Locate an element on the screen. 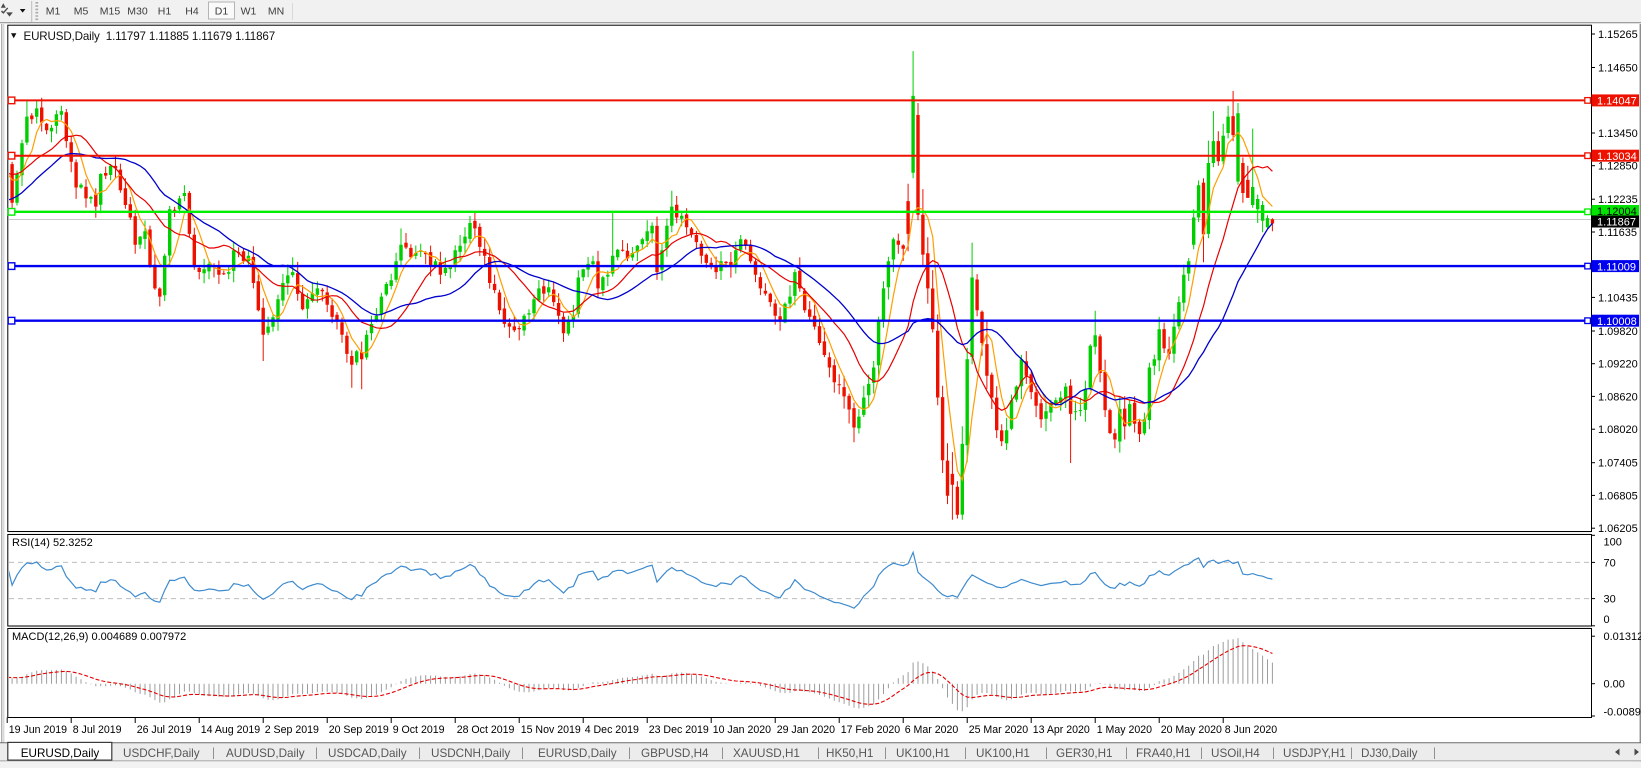 This screenshot has height=768, width=1641. svg-text: XAUUSD,H1 is located at coordinates (766, 753).